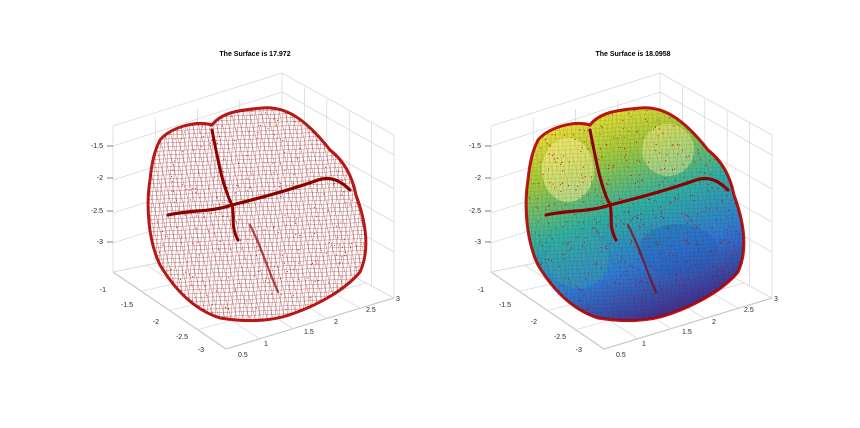 The image size is (860, 428). What do you see at coordinates (255, 54) in the screenshot?
I see `axes-title: The Surface is 17.972` at bounding box center [255, 54].